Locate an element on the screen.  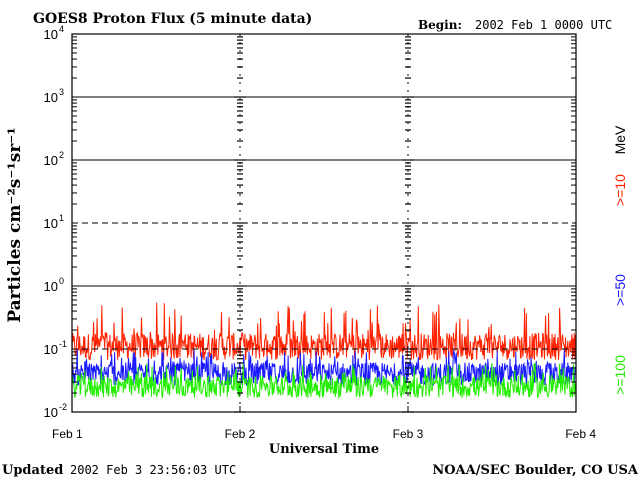
x-axis-label: Universal Time is located at coordinates (324, 449).